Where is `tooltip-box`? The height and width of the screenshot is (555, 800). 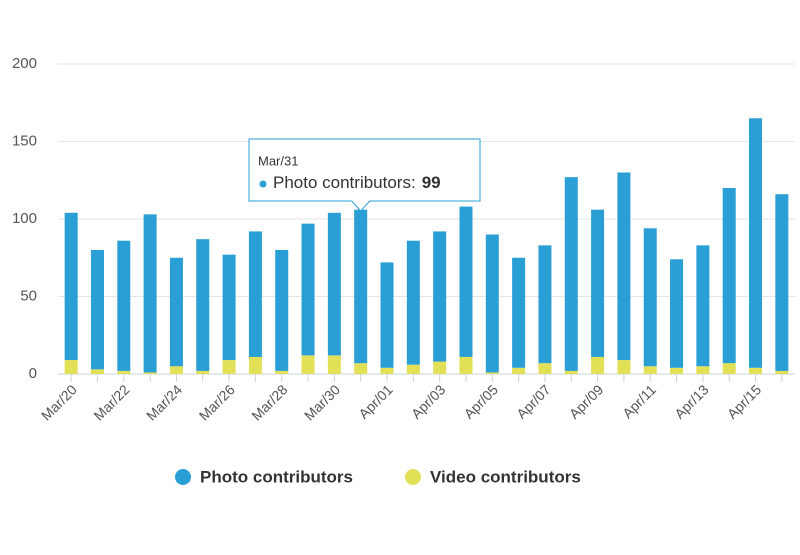 tooltip-box is located at coordinates (364, 175).